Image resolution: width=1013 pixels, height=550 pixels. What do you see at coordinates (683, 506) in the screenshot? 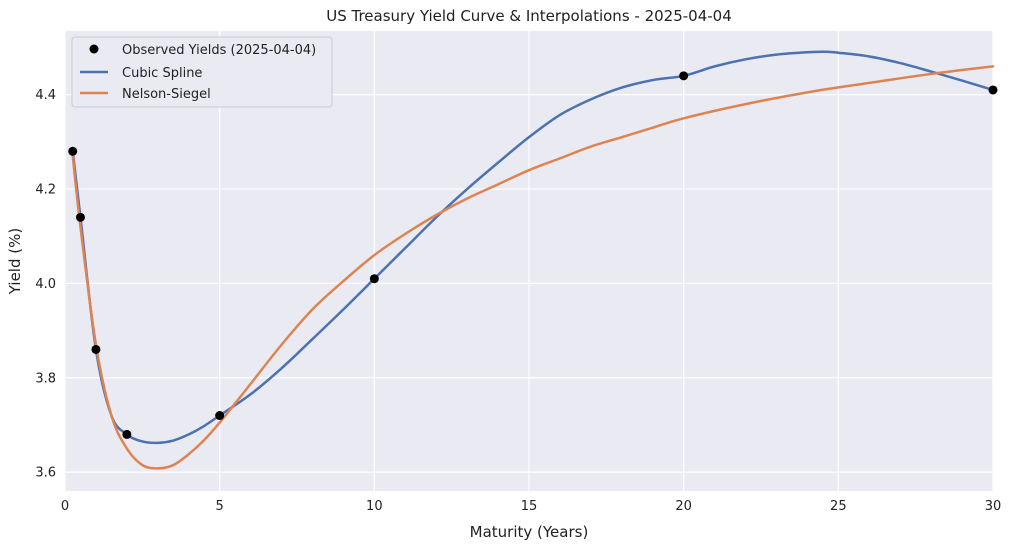
I see `x-tick-label: 20` at bounding box center [683, 506].